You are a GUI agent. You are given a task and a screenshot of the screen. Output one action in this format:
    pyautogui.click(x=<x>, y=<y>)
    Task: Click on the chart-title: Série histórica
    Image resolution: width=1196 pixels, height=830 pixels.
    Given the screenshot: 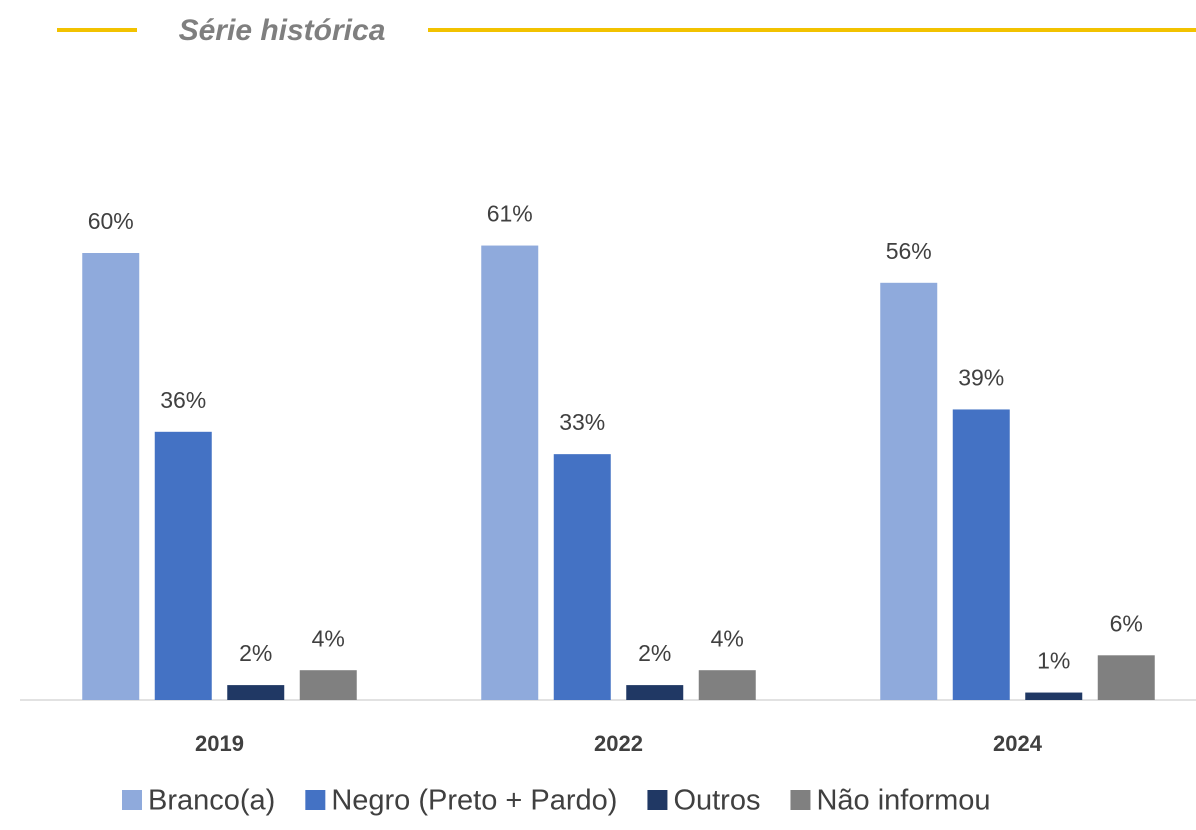 What is the action you would take?
    pyautogui.click(x=282, y=30)
    